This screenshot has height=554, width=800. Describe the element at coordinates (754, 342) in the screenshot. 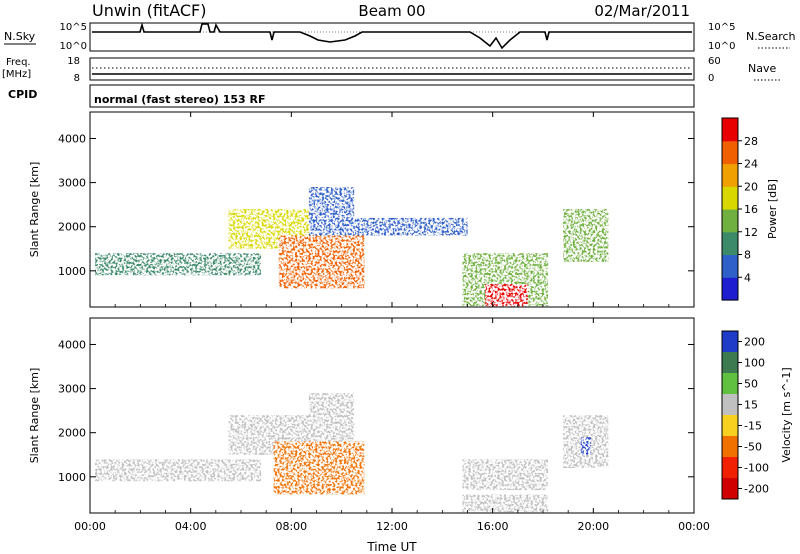

I see `velocity-colorbar-label: 200` at that location.